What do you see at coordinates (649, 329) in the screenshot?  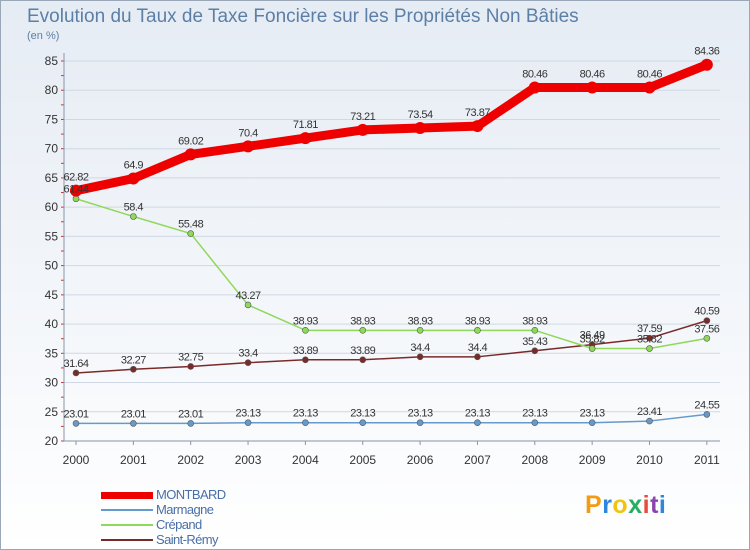 I see `data-label-saint-remy: 37.59` at bounding box center [649, 329].